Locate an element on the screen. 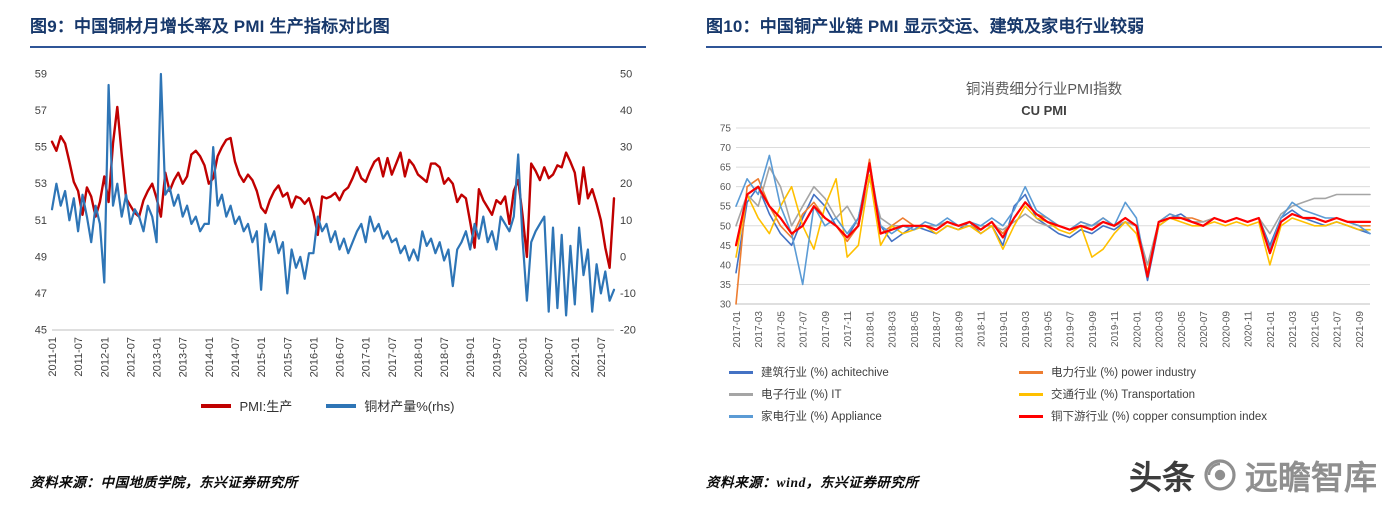  svg-text: 60 is located at coordinates (726, 187).